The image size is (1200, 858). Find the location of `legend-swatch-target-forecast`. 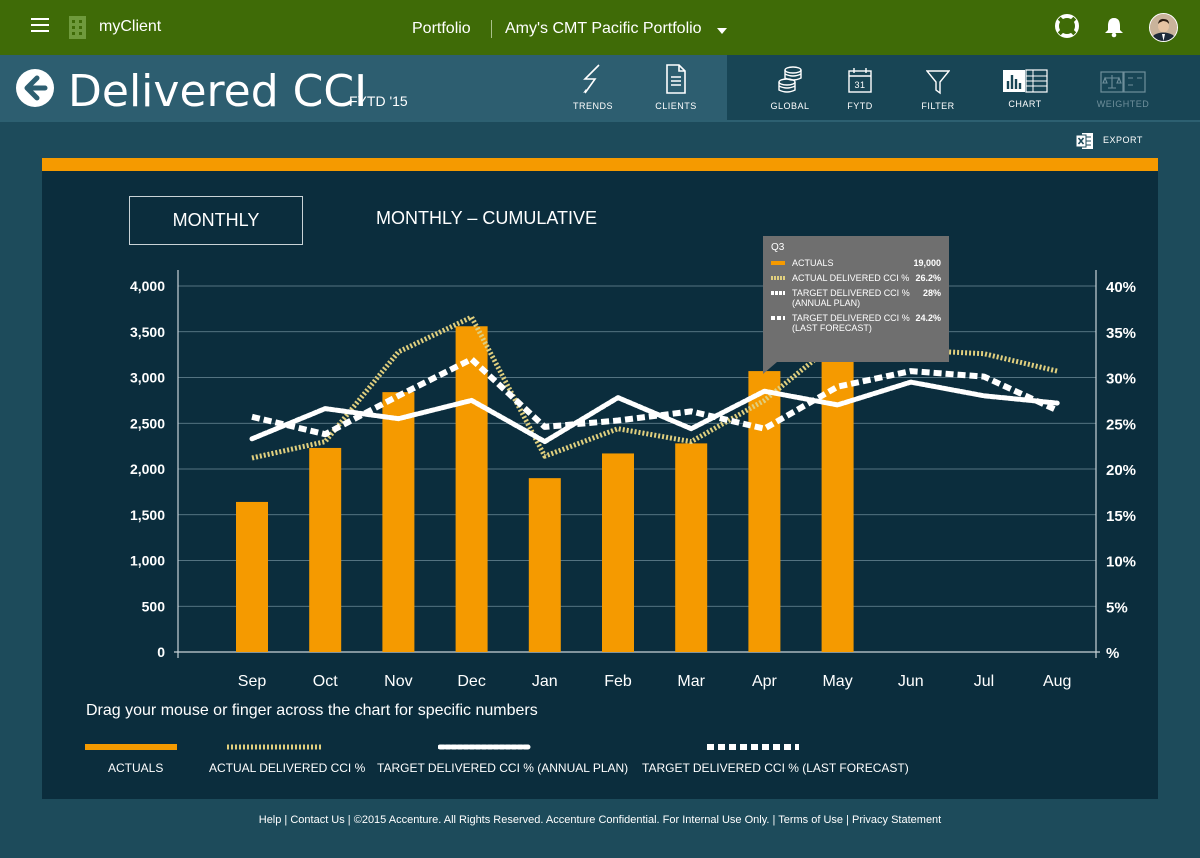

legend-swatch-target-forecast is located at coordinates (753, 747).